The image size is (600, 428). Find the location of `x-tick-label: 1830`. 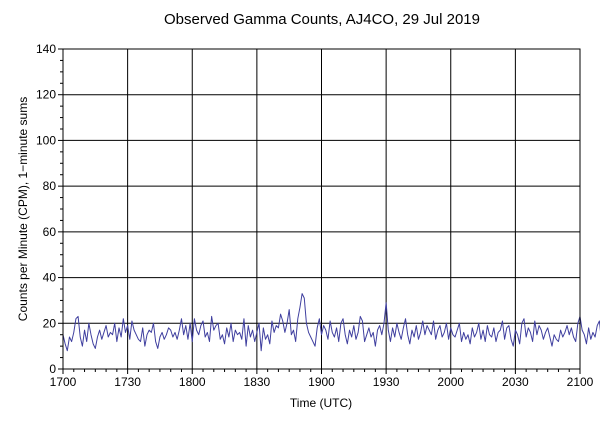

x-tick-label: 1830 is located at coordinates (257, 382).